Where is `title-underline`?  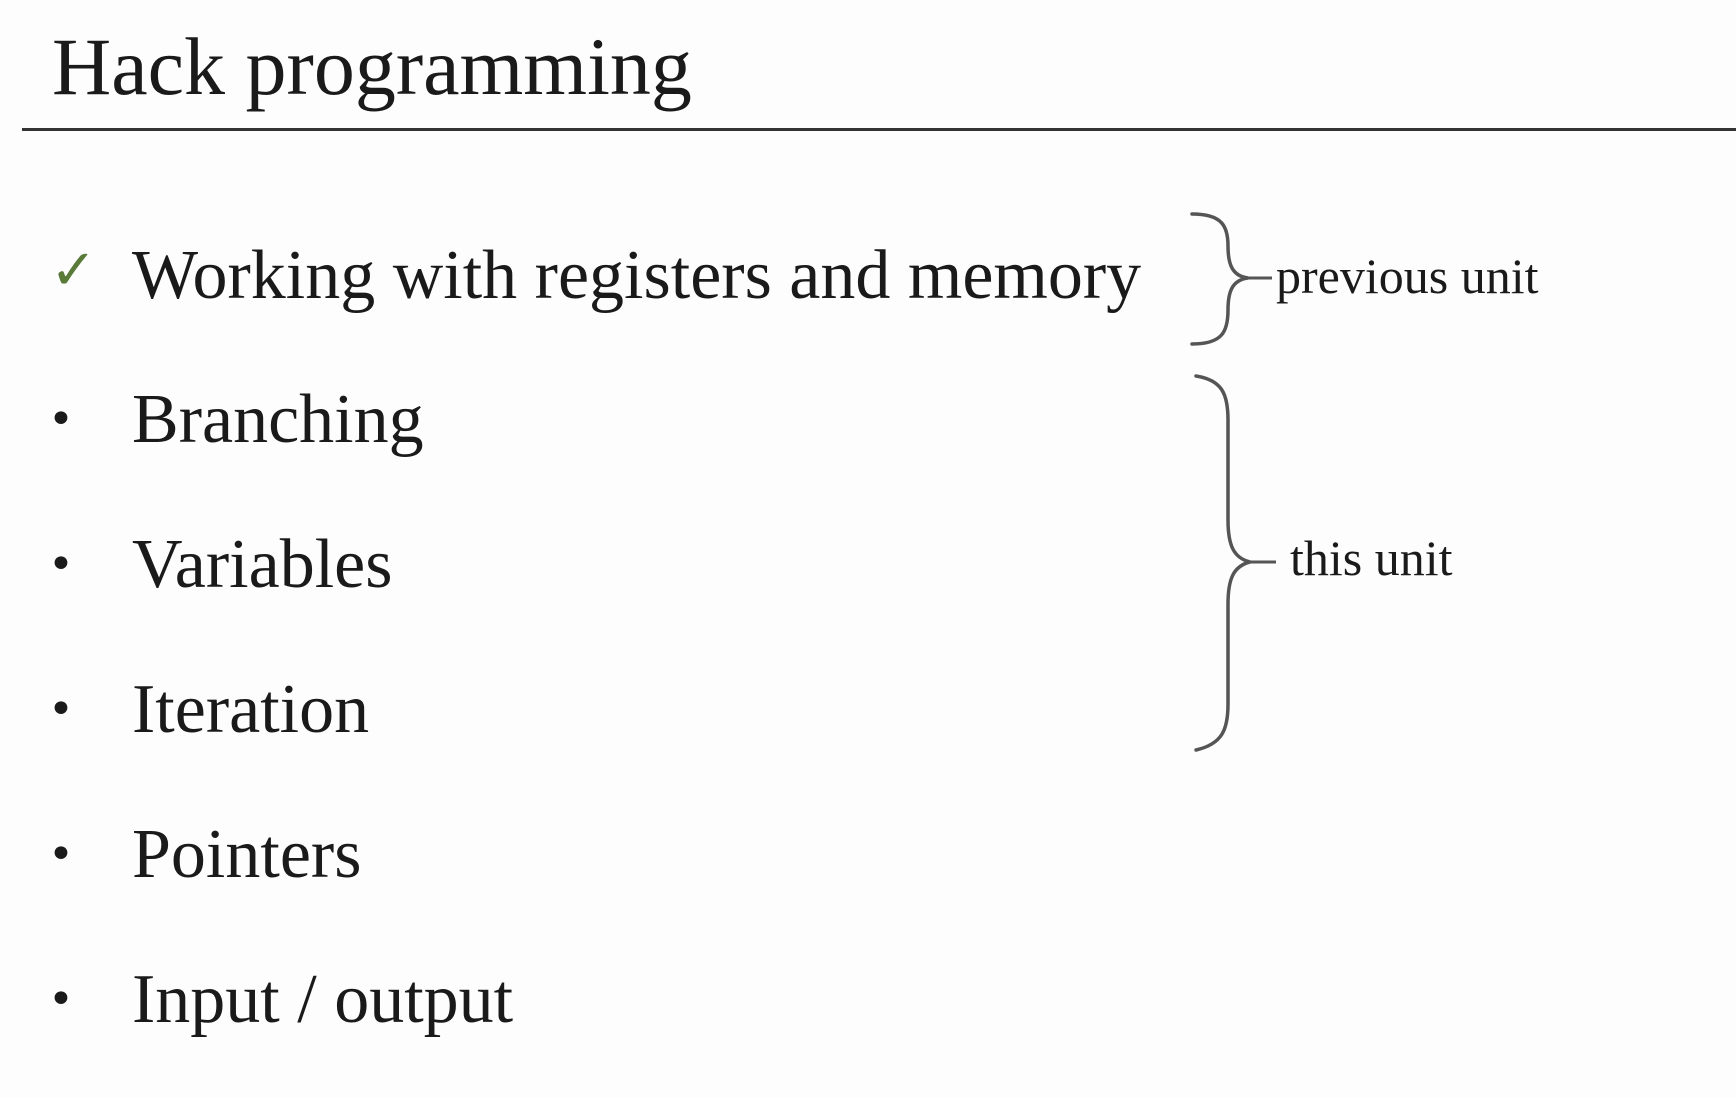 title-underline is located at coordinates (879, 129).